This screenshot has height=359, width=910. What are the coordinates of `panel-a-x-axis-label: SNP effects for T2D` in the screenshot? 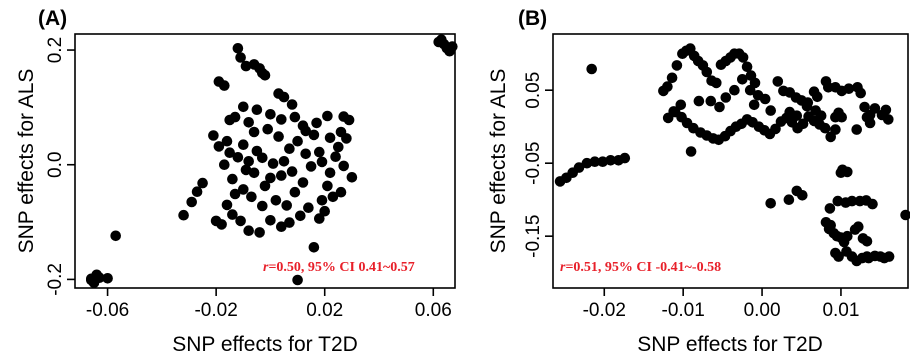 It's located at (265, 344).